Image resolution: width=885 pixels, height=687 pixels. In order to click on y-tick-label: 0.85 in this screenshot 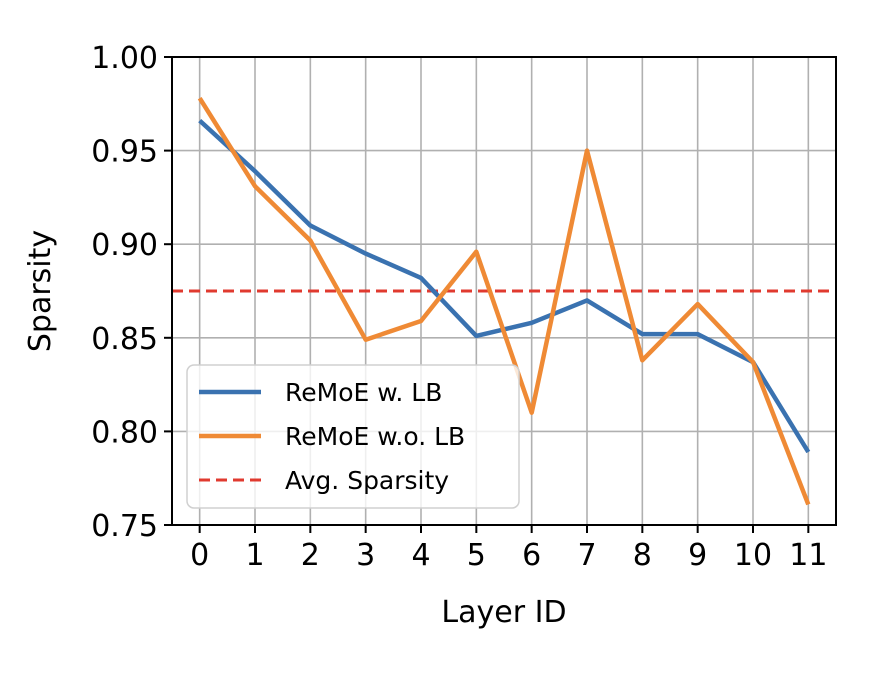, I will do `click(124, 339)`.